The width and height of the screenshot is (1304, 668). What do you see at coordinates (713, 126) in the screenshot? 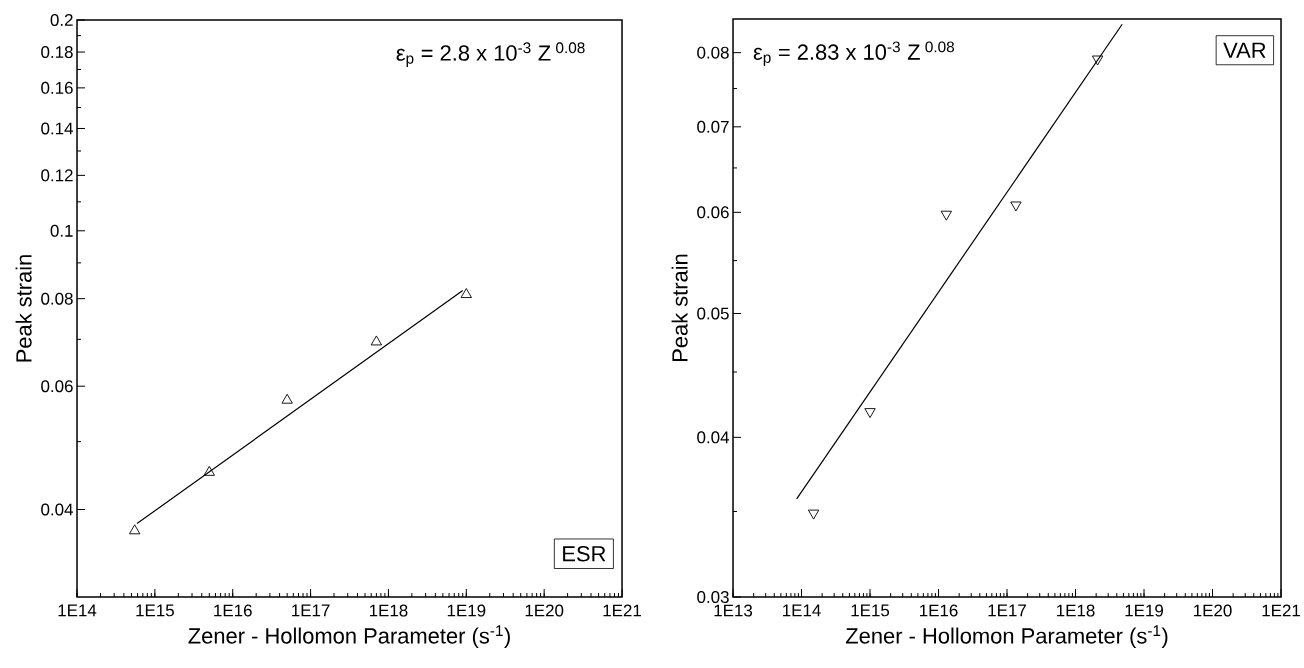
I see `y-tick-label: 0.07` at bounding box center [713, 126].